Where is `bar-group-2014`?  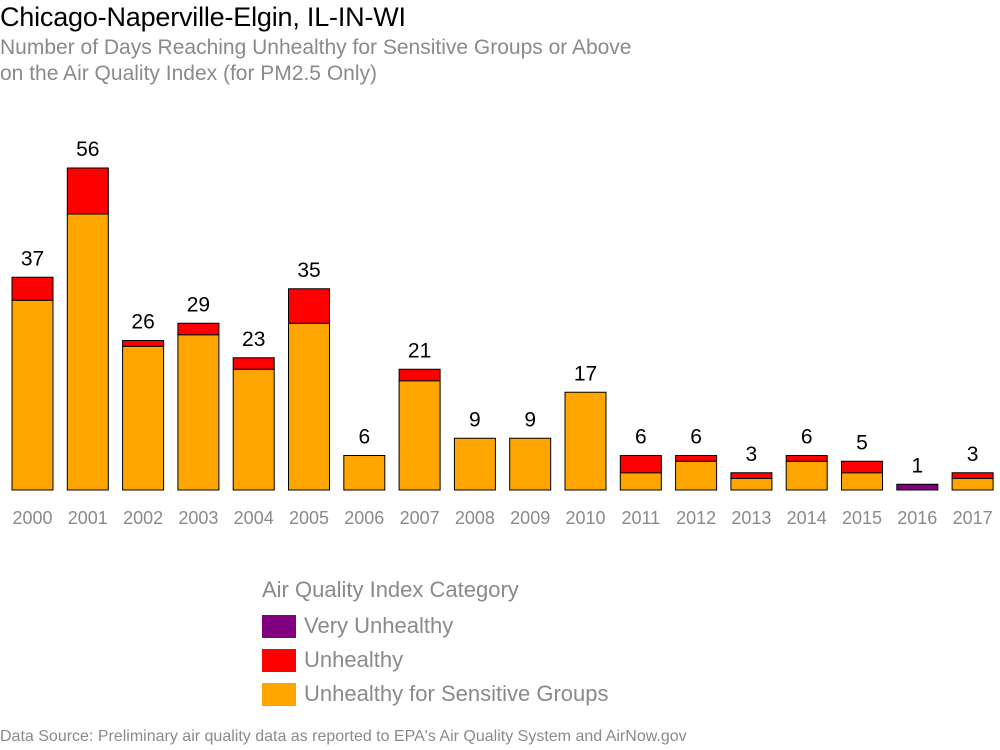 bar-group-2014 is located at coordinates (806, 473).